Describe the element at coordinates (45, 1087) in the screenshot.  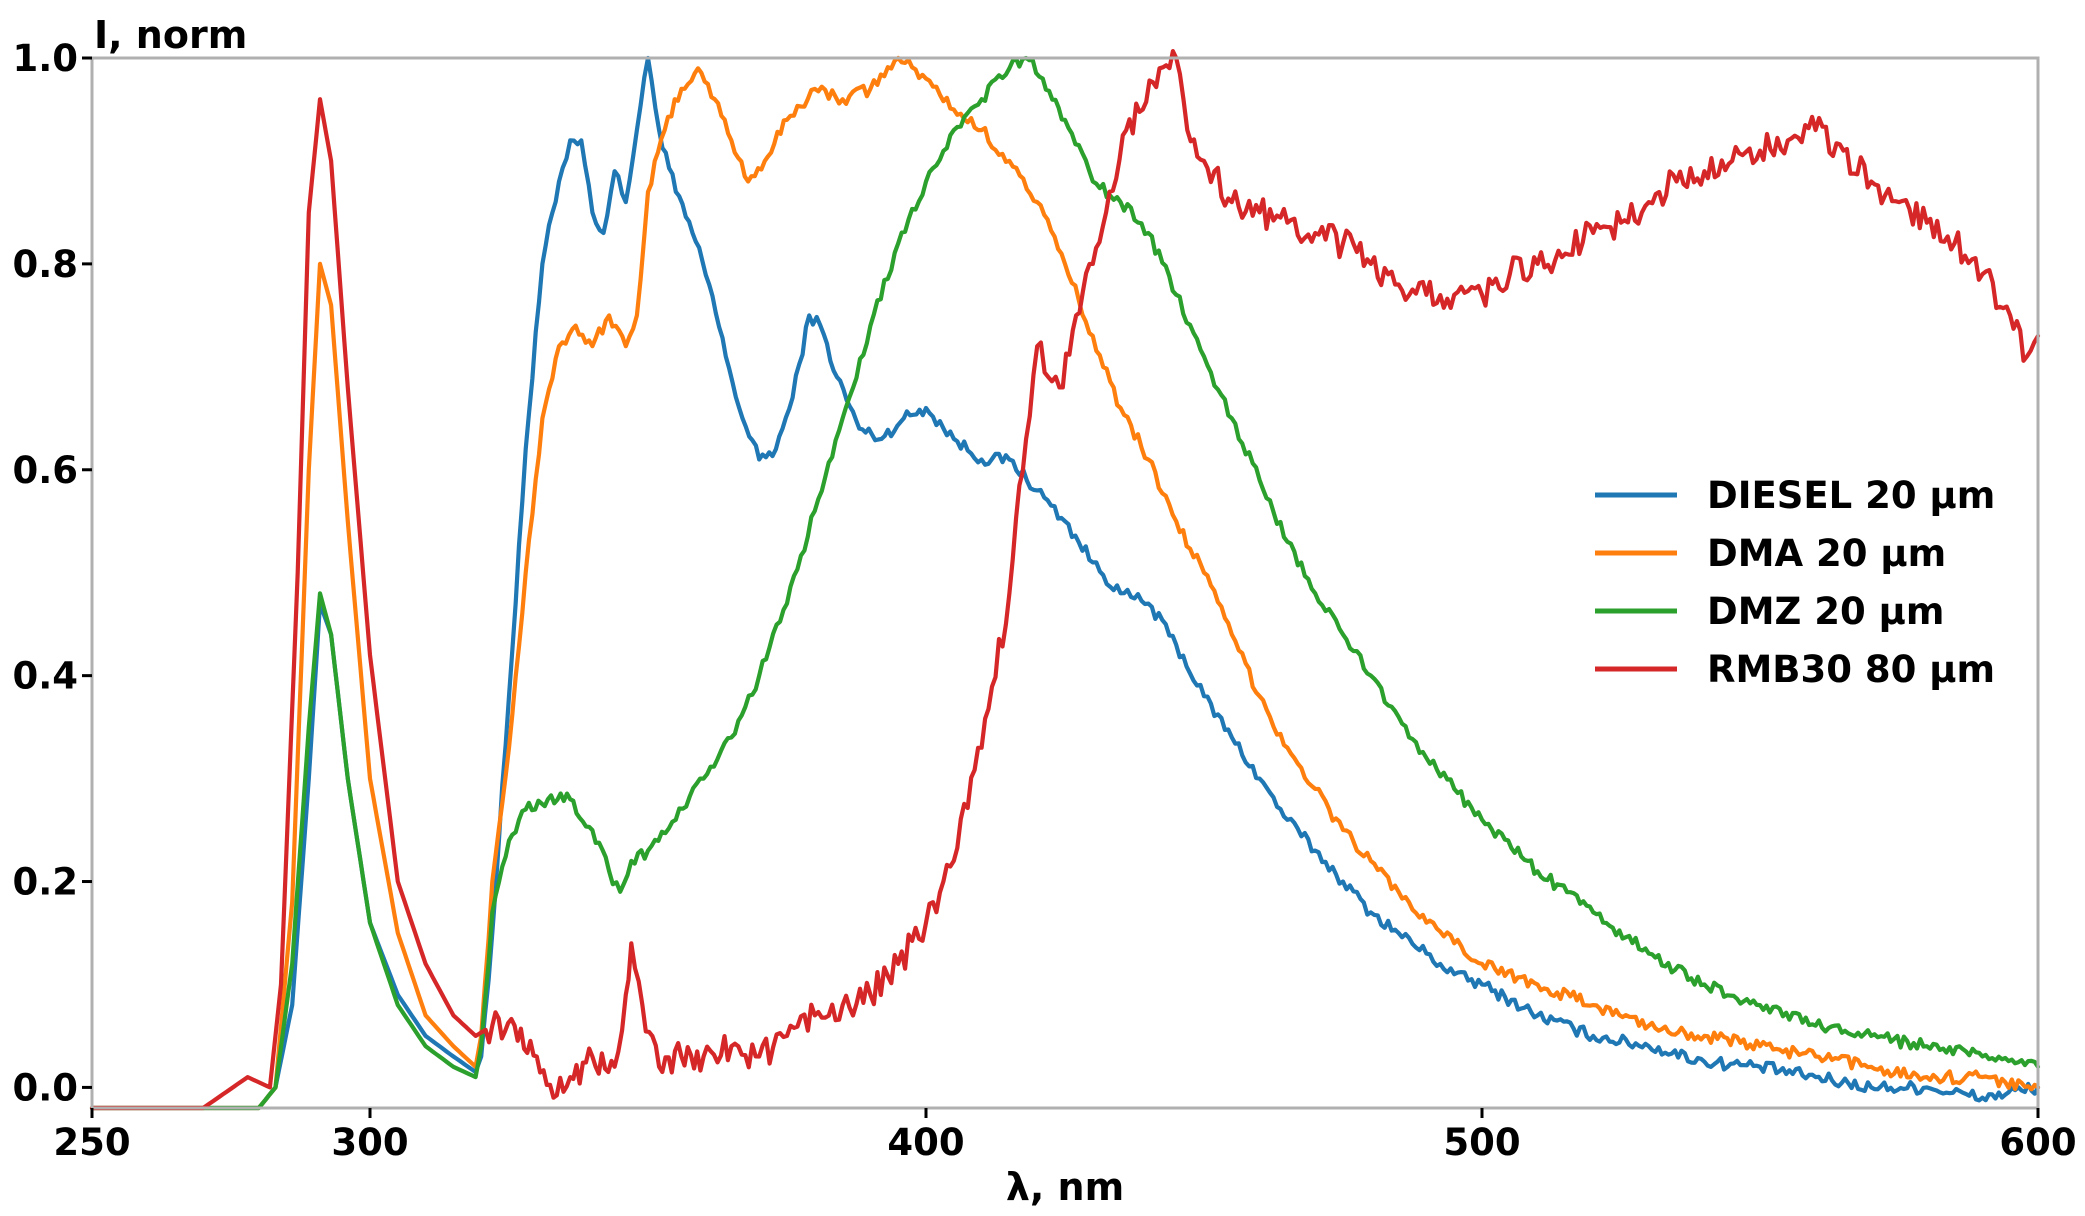
I see `y-tick-label: 0.0` at that location.